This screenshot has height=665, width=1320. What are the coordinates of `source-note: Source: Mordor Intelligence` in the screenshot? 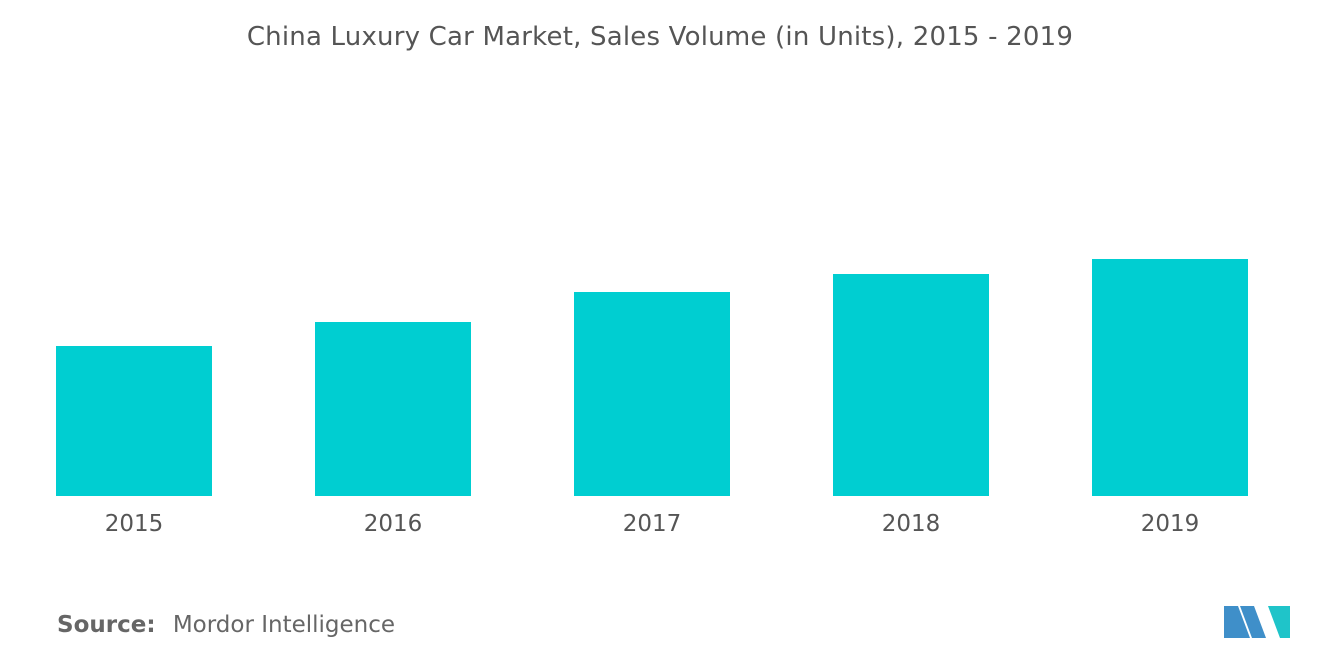 It's located at (226, 625).